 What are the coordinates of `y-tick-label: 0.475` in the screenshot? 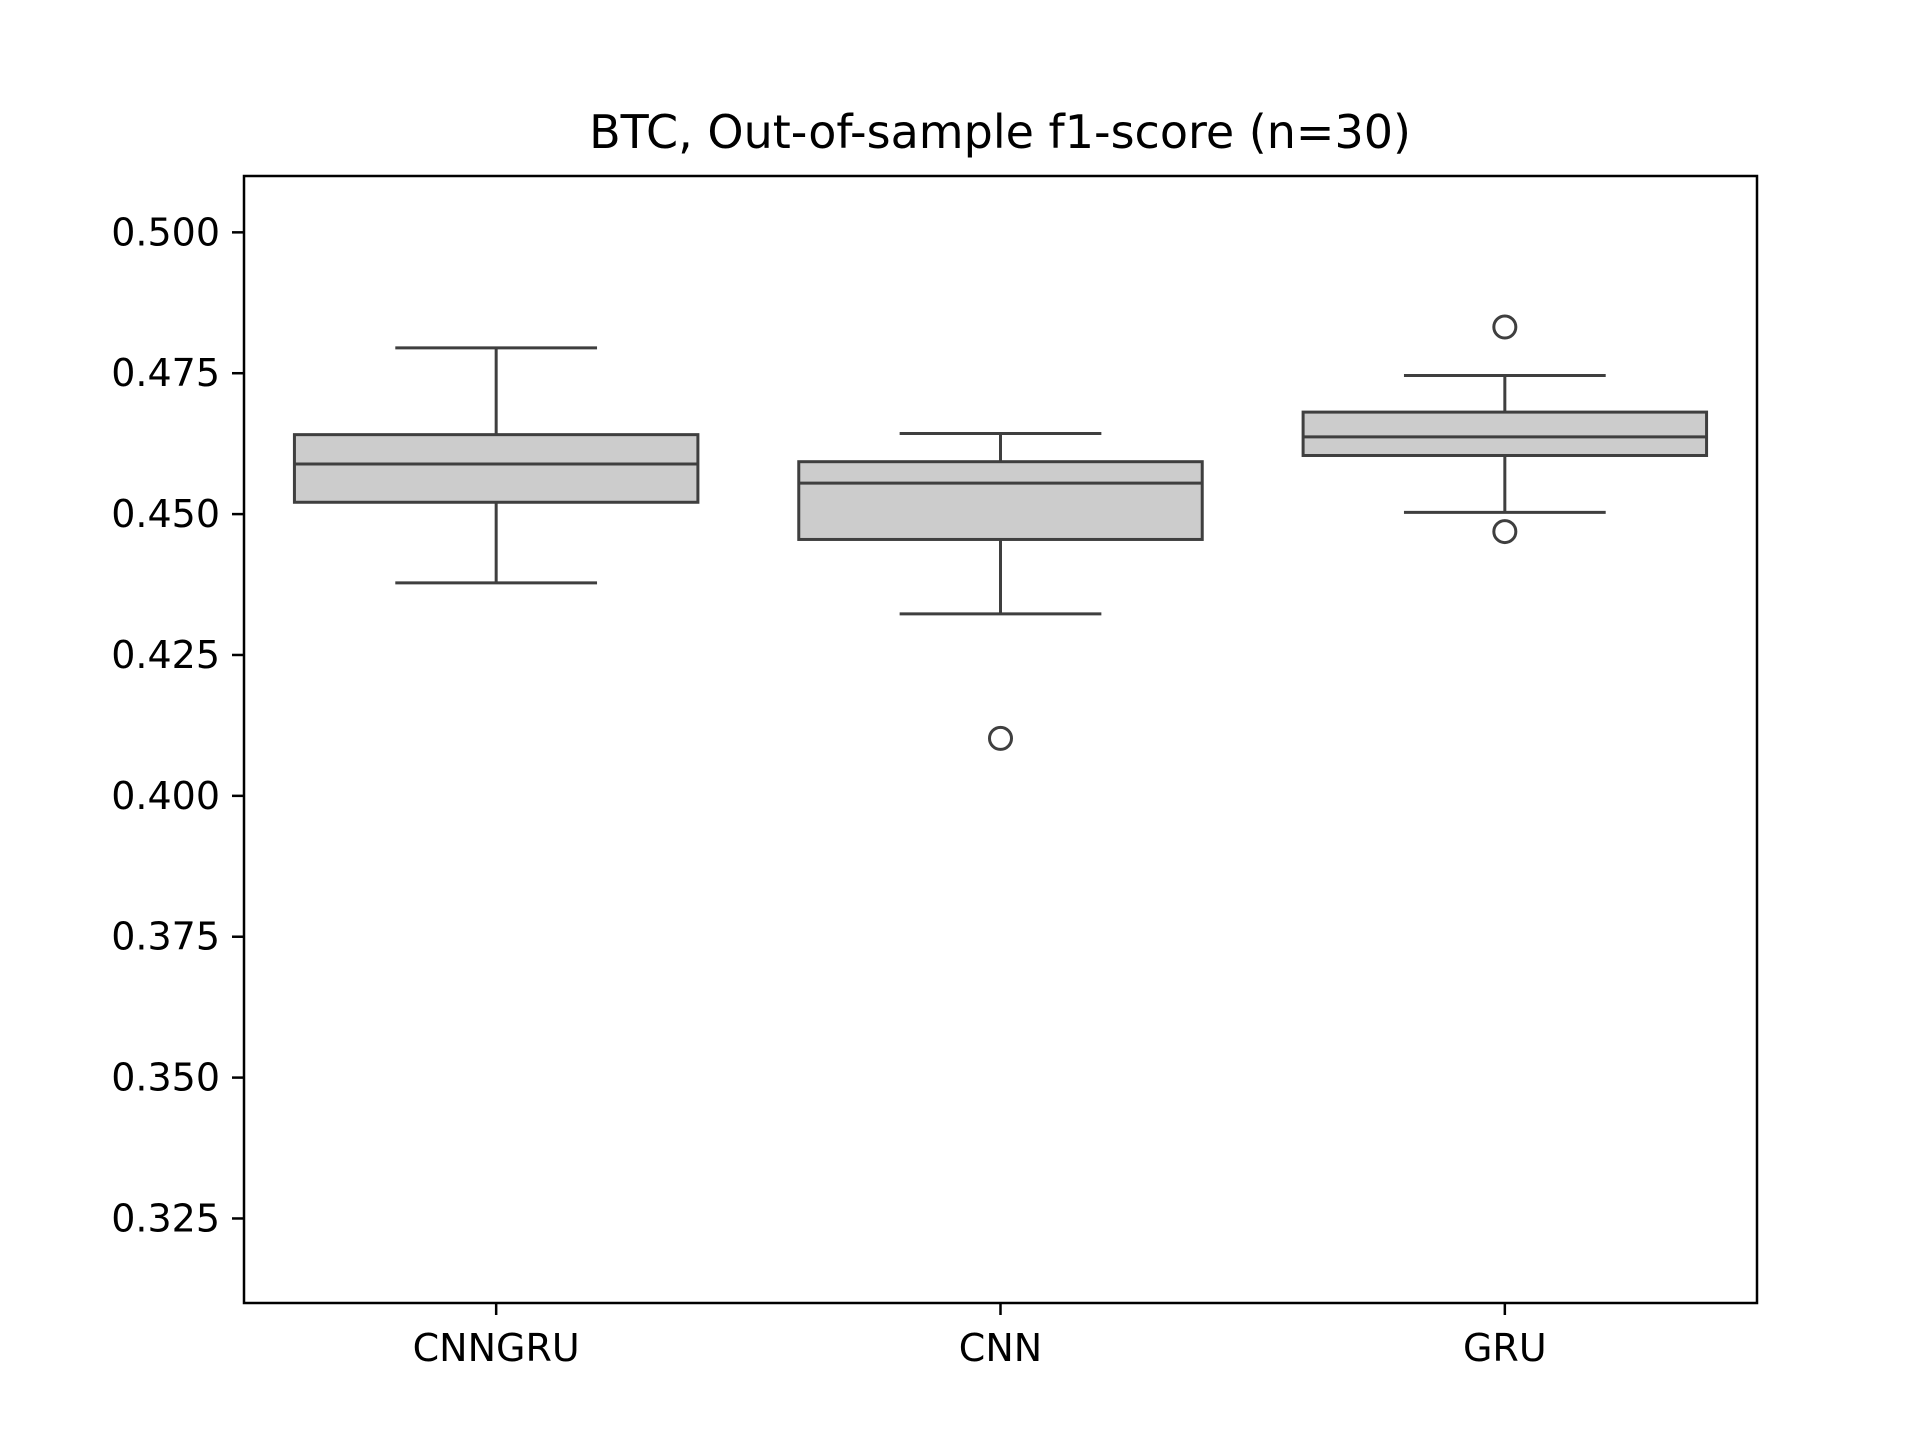 It's located at (165, 373).